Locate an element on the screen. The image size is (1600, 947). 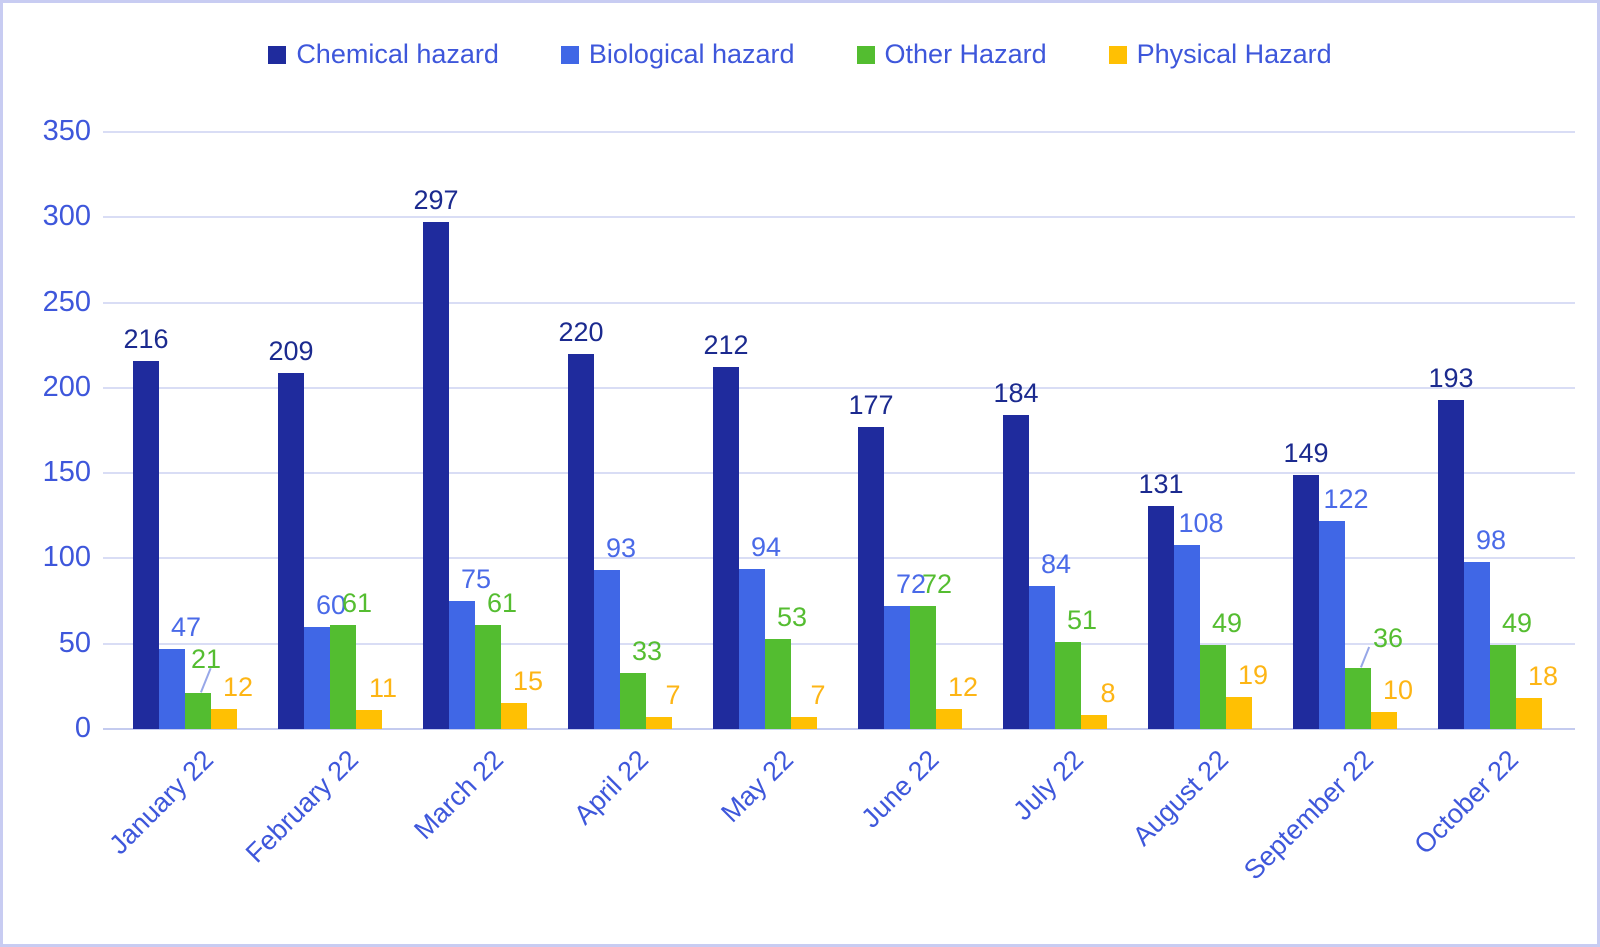
data-label-physical-hazard-september-22: 10 is located at coordinates (1398, 689).